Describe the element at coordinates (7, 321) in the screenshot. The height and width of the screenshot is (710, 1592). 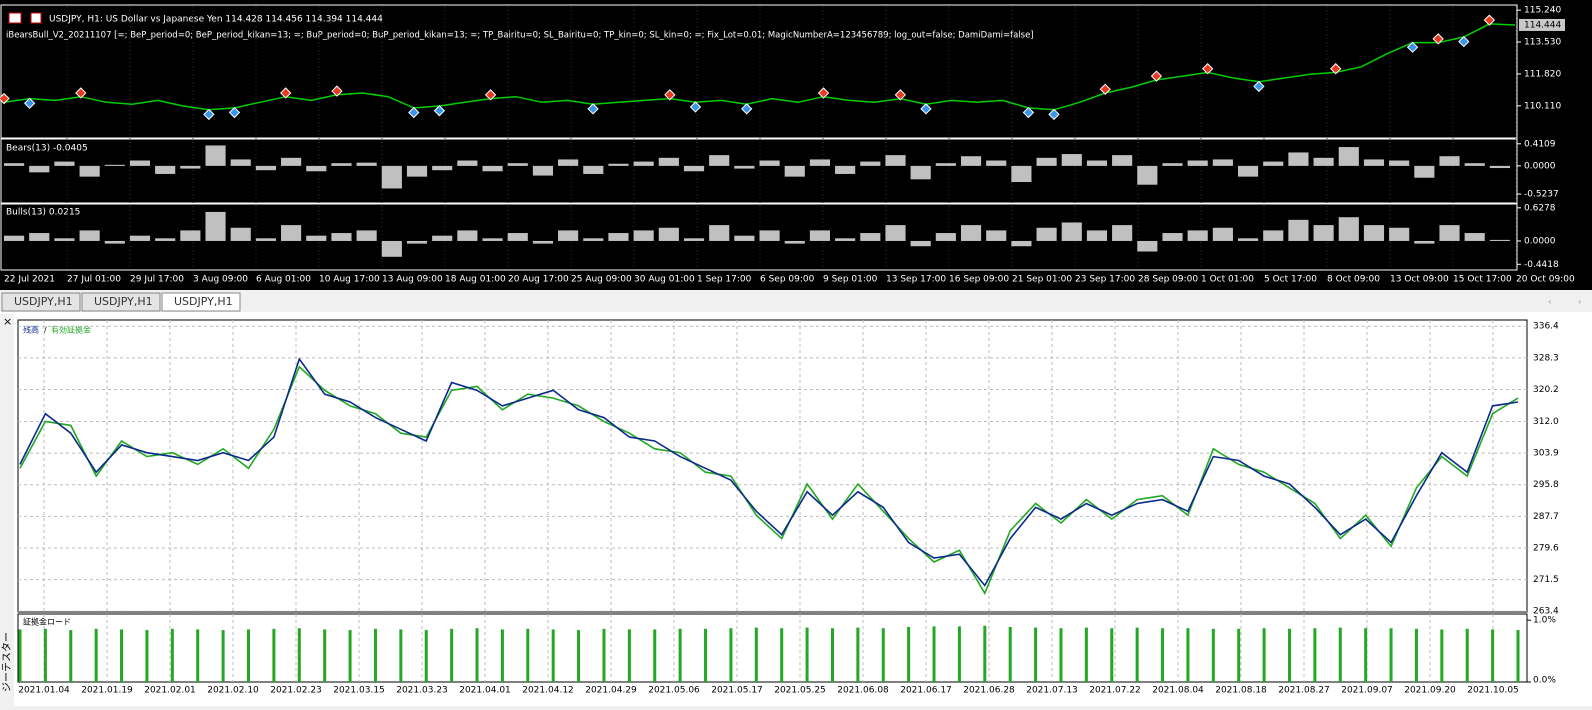
I see `close-button: ×` at that location.